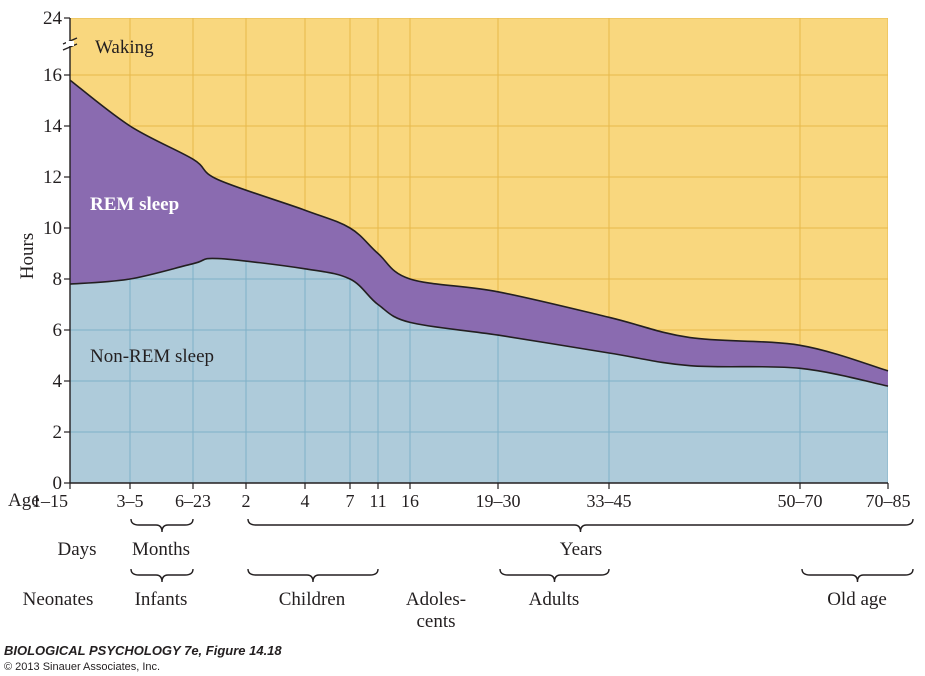  Describe the element at coordinates (58, 432) in the screenshot. I see `y-tick-label: 2` at that location.